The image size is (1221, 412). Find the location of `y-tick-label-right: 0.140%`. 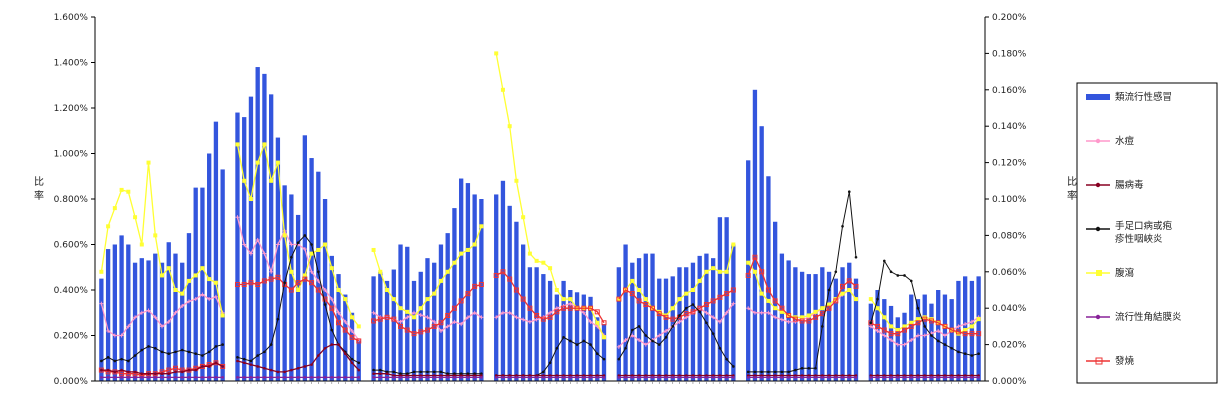

y-tick-label-right: 0.140% is located at coordinates (1009, 127).